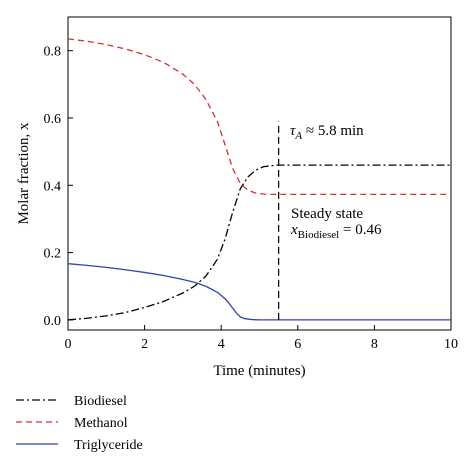 The height and width of the screenshot is (462, 474). I want to click on tau-subscript: A, so click(298, 136).